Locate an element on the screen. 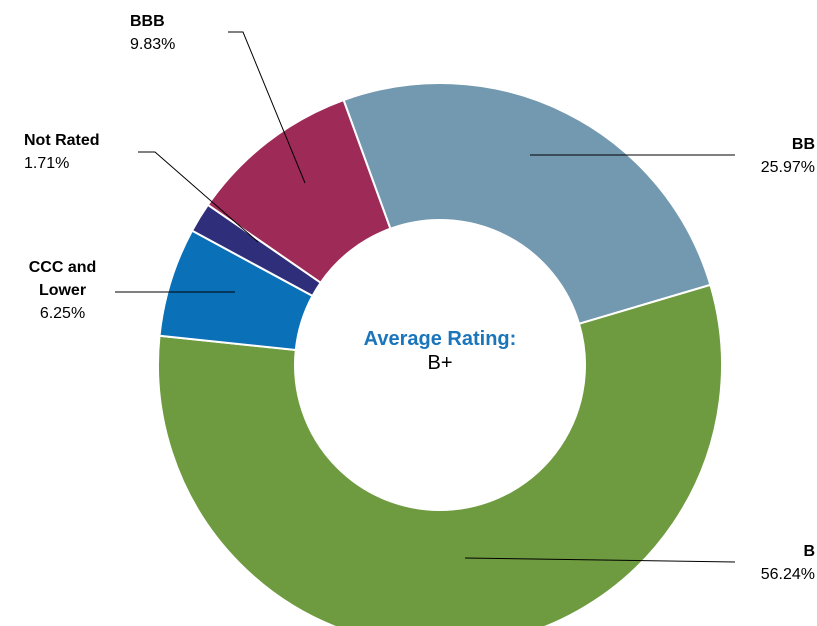 This screenshot has height=626, width=817. segment-value: 9.83% is located at coordinates (153, 44).